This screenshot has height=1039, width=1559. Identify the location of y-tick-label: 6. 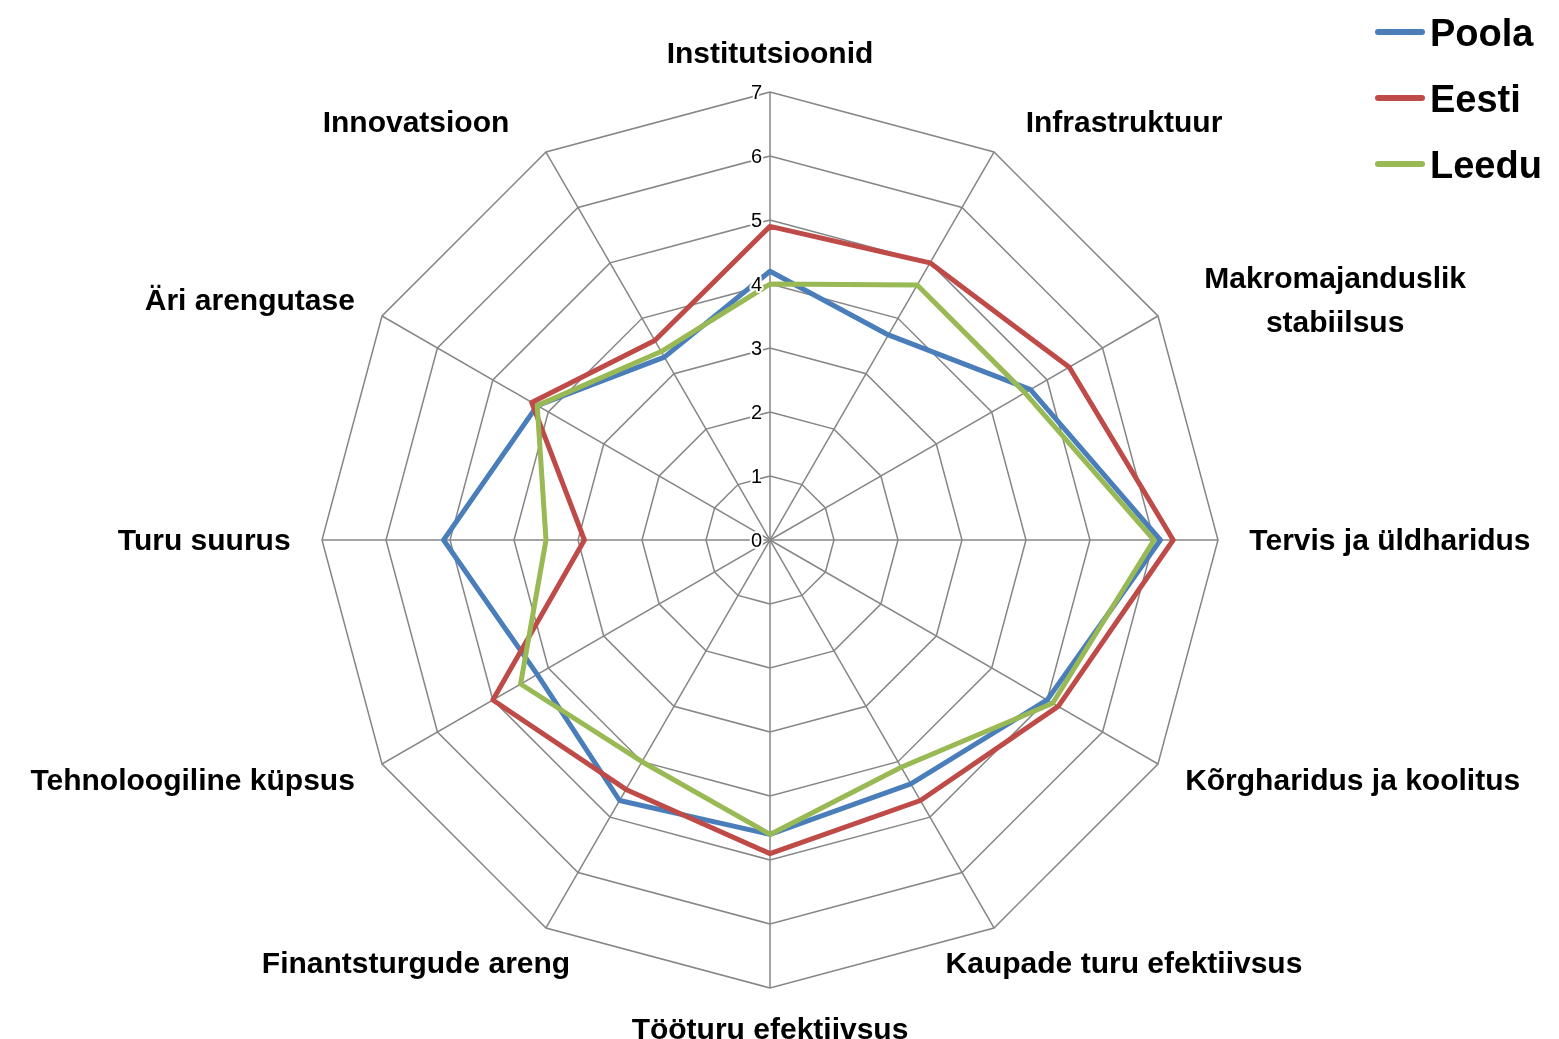
(756, 156).